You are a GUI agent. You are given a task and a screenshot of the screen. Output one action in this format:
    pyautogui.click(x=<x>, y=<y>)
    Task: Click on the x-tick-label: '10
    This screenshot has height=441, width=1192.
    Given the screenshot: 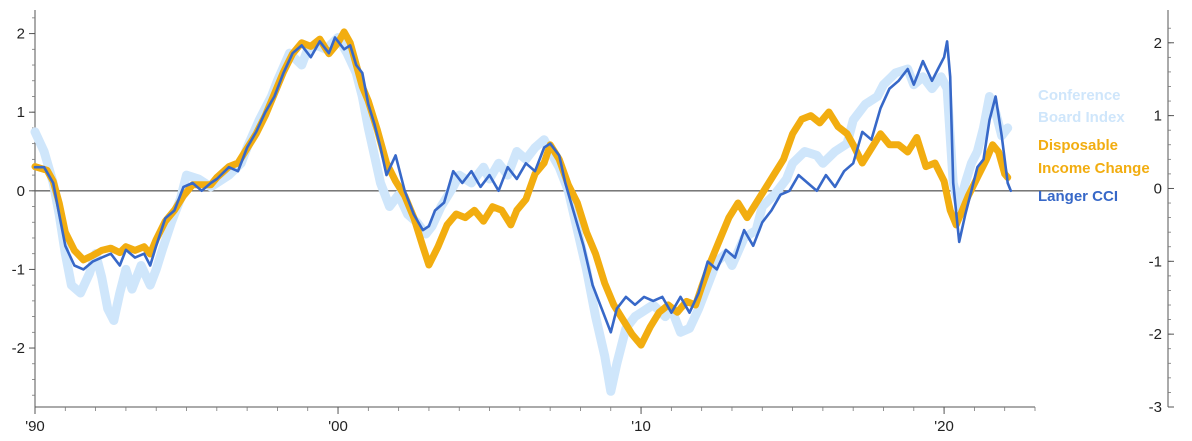 What is the action you would take?
    pyautogui.click(x=641, y=426)
    